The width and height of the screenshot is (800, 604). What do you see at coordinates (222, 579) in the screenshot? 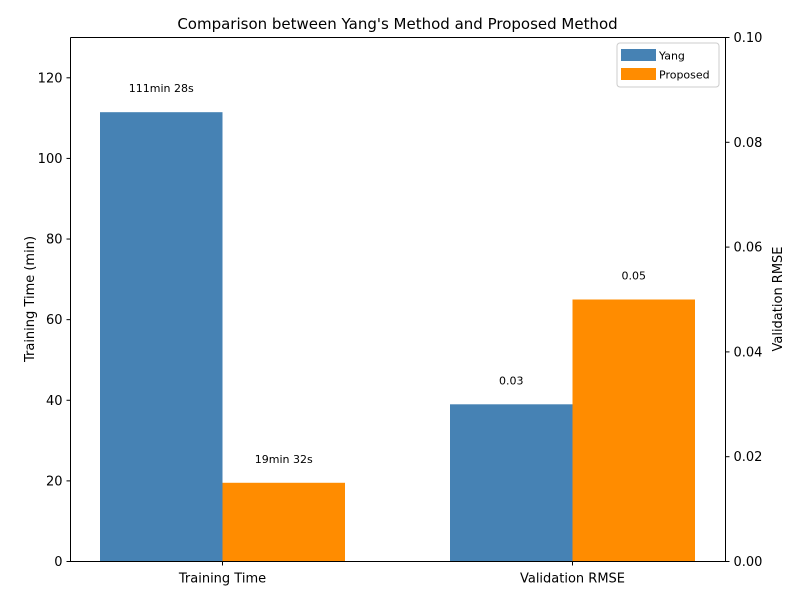
I see `x-tick-label: Training Time` at bounding box center [222, 579].